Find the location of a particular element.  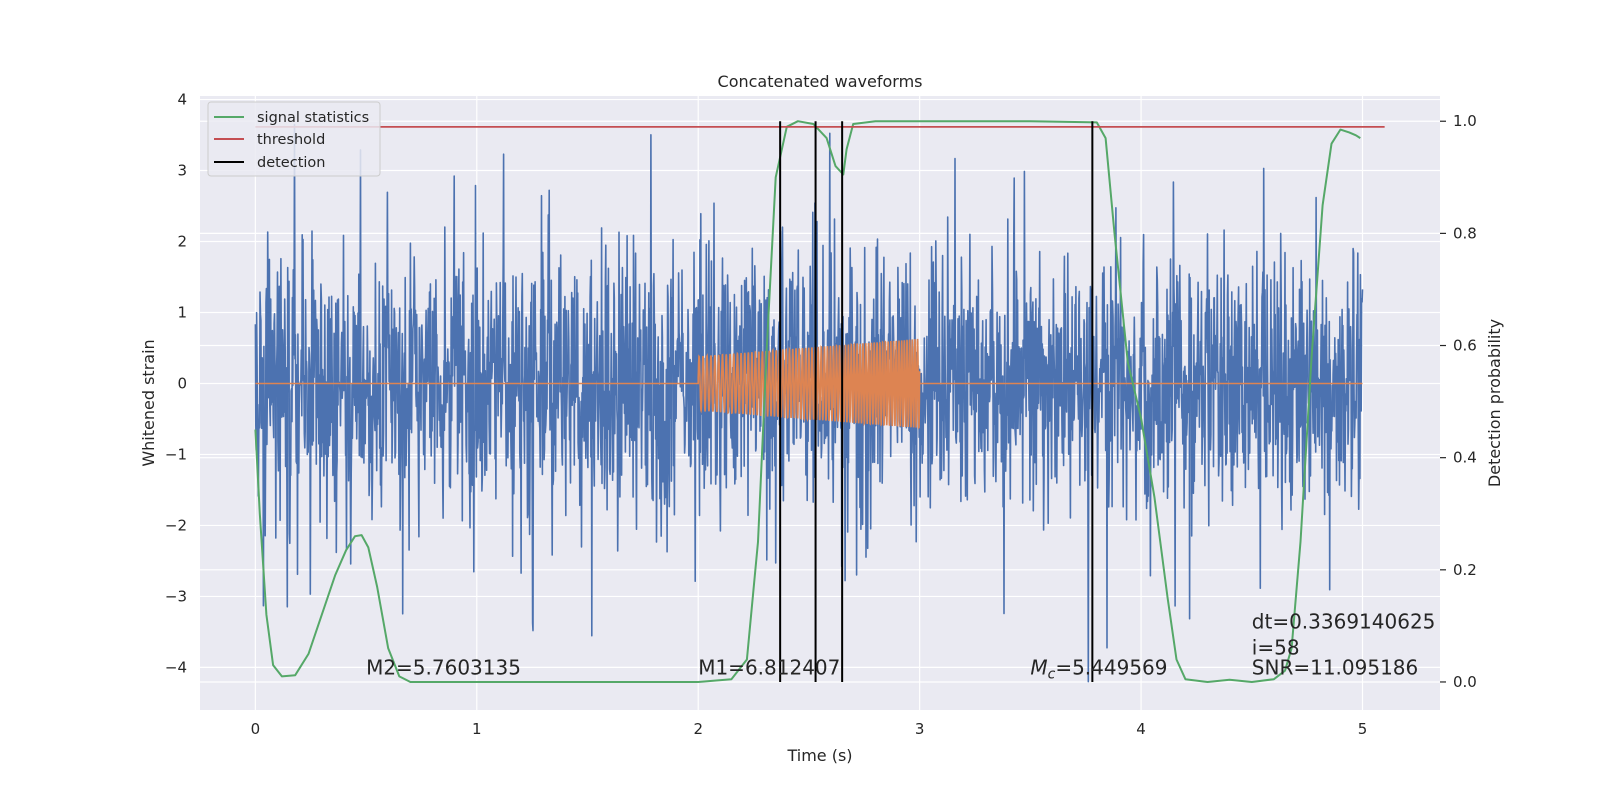

y-tick-label: 3 is located at coordinates (182, 171).